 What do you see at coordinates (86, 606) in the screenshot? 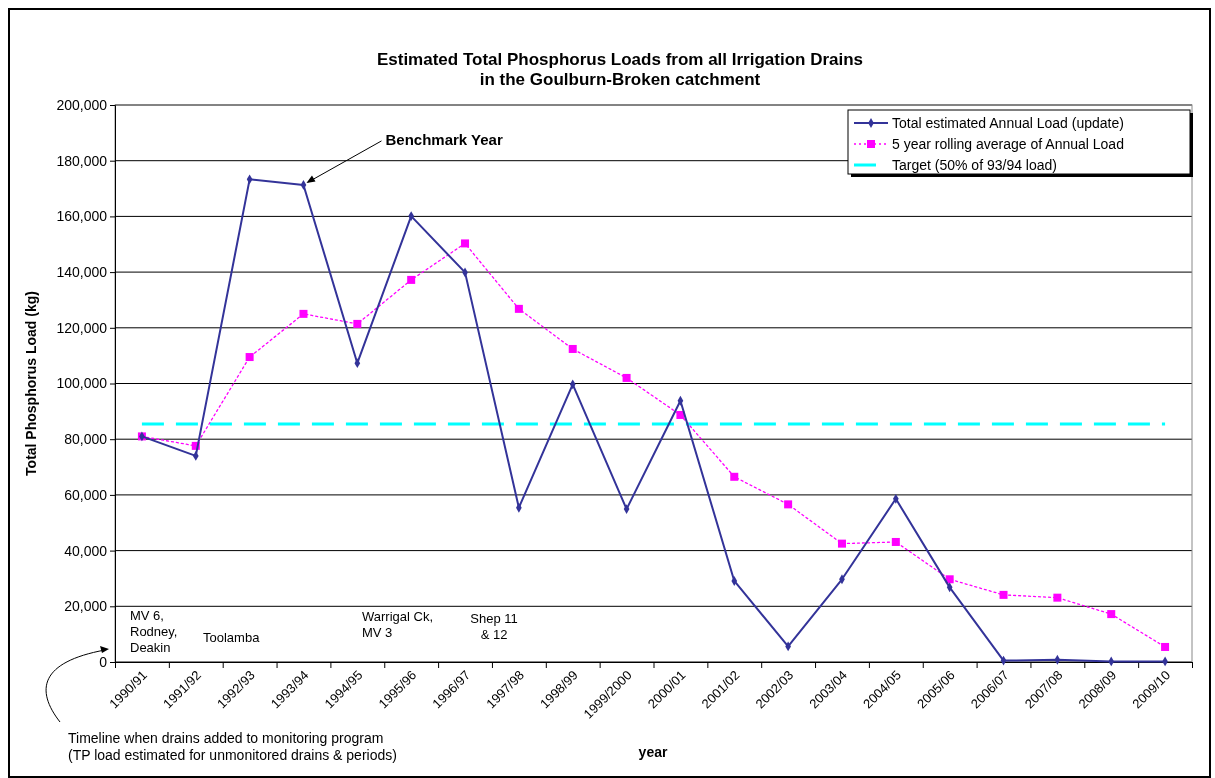
I see `y-tick-label: 20,000` at bounding box center [86, 606].